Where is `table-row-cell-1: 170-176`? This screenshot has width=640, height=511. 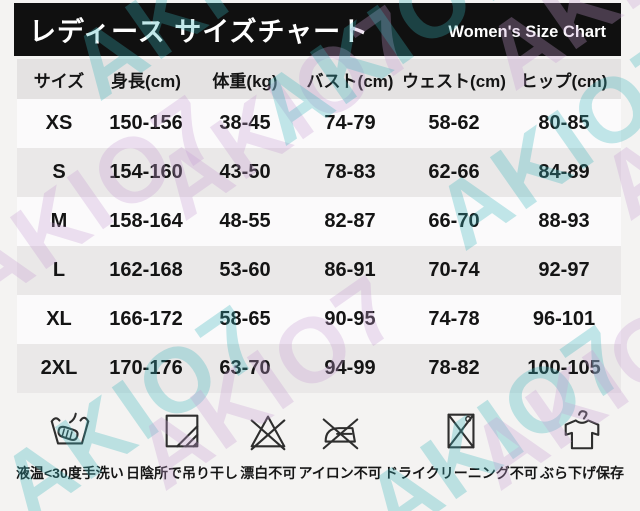
table-row-cell-1: 170-176 is located at coordinates (146, 368).